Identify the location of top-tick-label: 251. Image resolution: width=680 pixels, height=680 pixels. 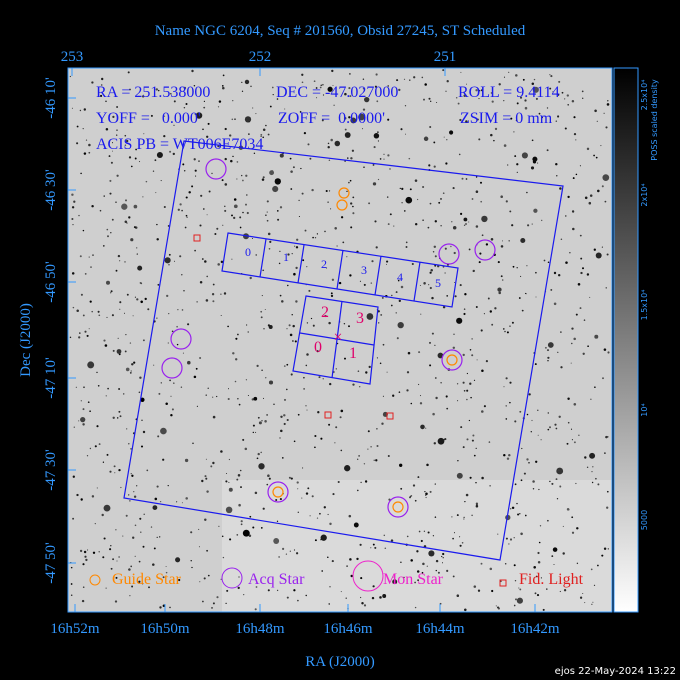
(445, 57).